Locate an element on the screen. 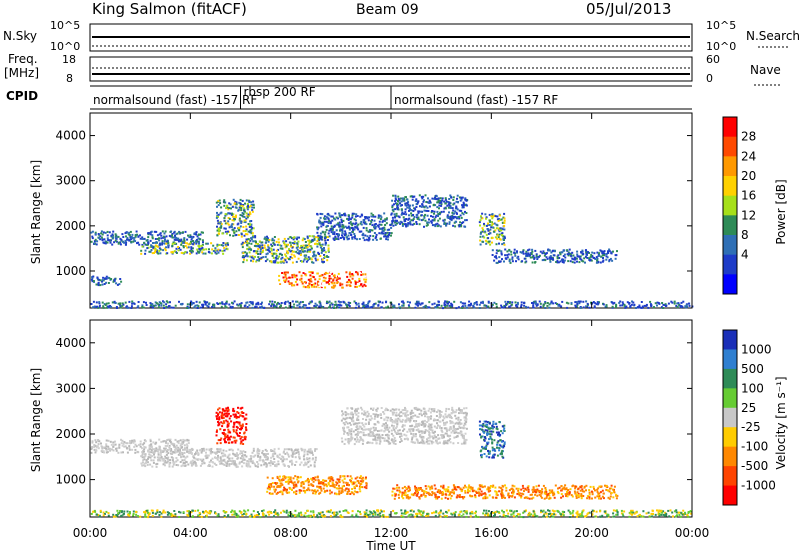  nave-label: Nave is located at coordinates (765, 70).